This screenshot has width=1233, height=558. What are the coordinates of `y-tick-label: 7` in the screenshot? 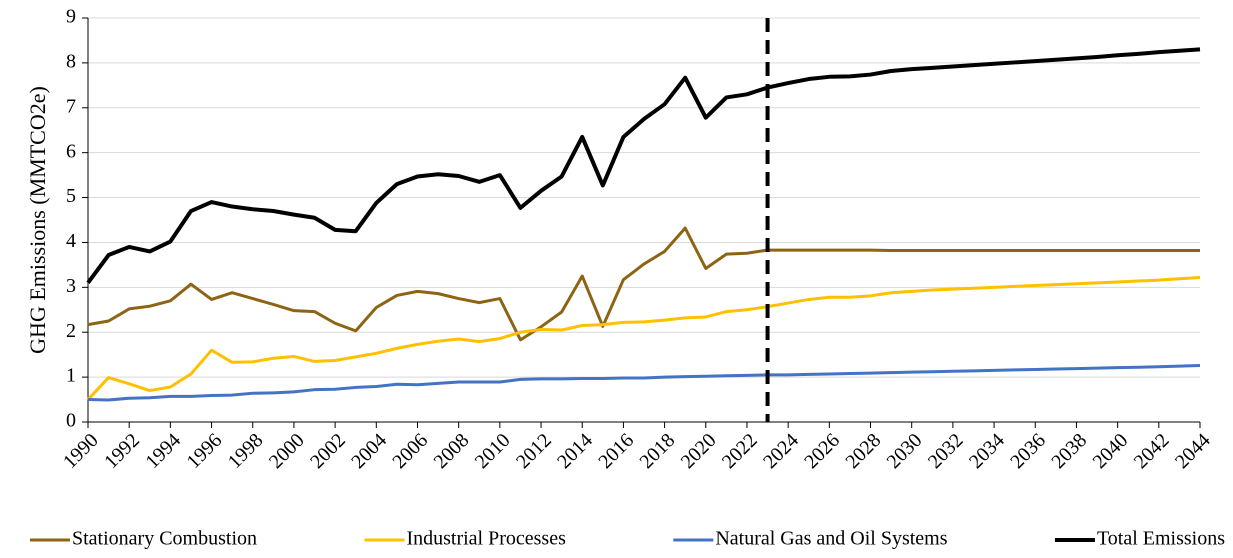 It's located at (71, 106).